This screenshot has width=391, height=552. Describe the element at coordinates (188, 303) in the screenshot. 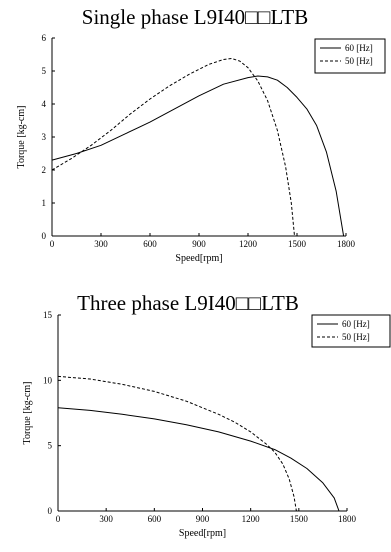

I see `chart-title: Three phase L9I40□□LTB` at that location.